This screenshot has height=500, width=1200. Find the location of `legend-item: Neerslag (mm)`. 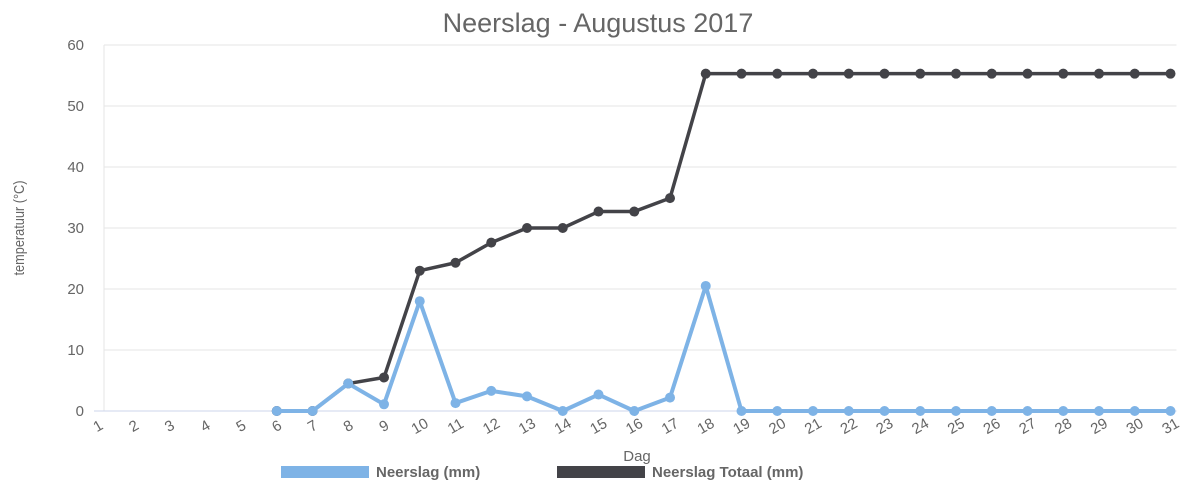

legend-item: Neerslag (mm) is located at coordinates (380, 472).